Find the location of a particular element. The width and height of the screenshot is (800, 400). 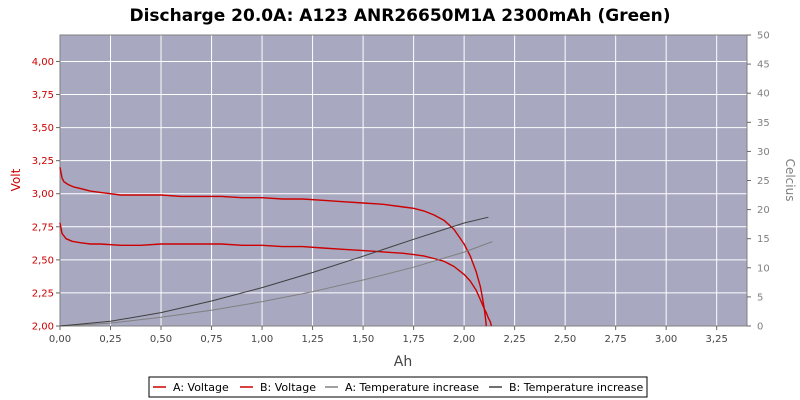

y2-tick-label: 50 is located at coordinates (763, 36).